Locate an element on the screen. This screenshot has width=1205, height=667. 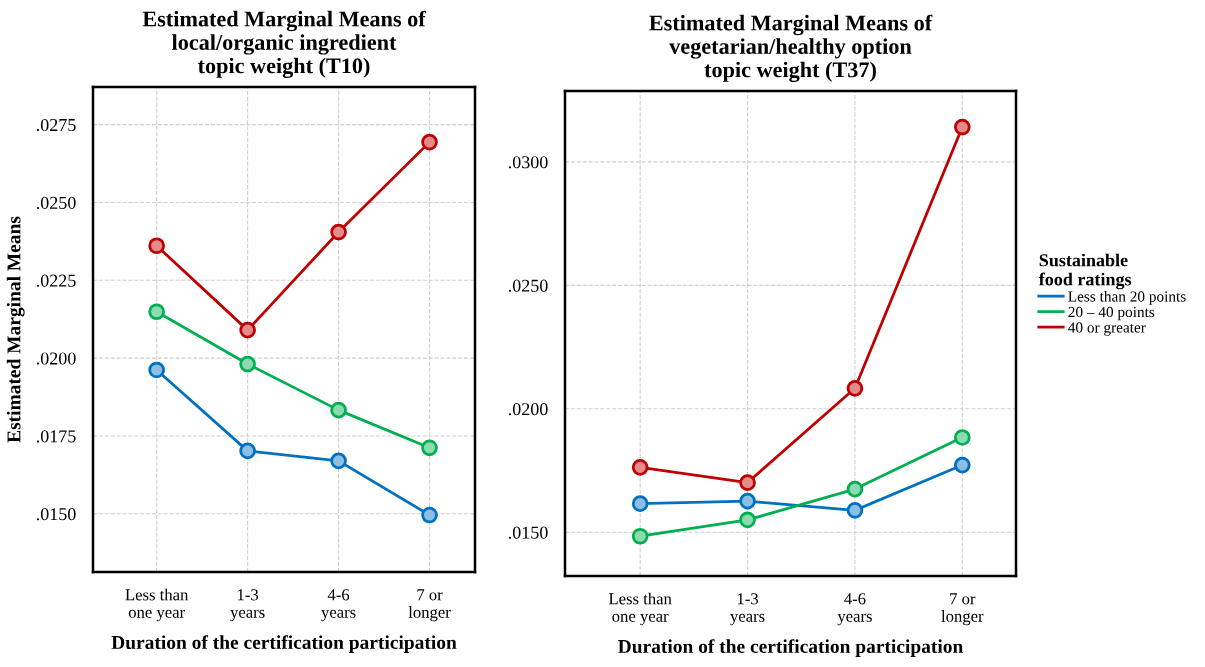
y-tick-label: .0175 is located at coordinates (56, 436).